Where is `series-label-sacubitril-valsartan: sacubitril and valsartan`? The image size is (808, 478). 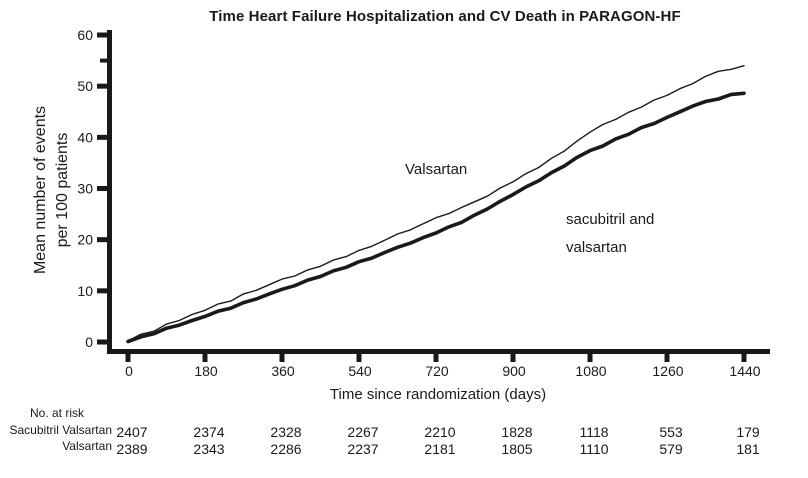 series-label-sacubitril-valsartan: sacubitril and valsartan is located at coordinates (610, 234).